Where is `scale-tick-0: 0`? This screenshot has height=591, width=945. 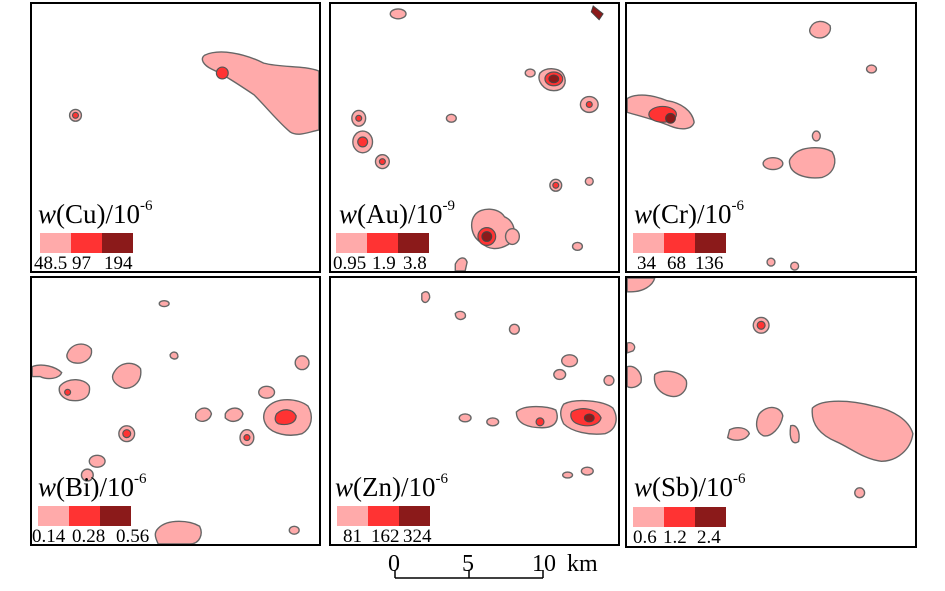
scale-tick-0: 0 is located at coordinates (394, 564).